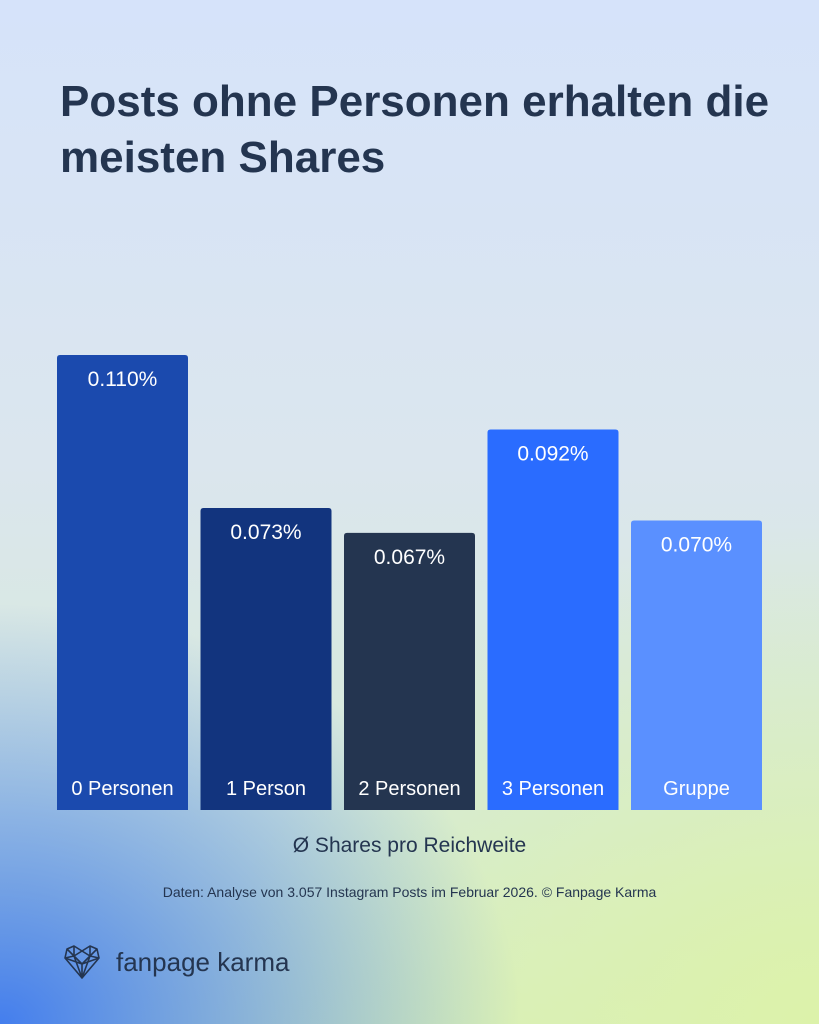 The image size is (819, 1024). Describe the element at coordinates (203, 961) in the screenshot. I see `logo-text: fanpage karma` at that location.